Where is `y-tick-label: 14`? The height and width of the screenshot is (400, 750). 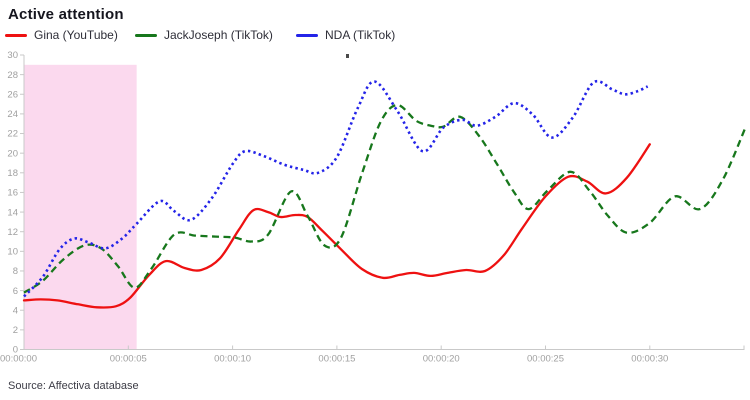
y-tick-label: 14 is located at coordinates (12, 212).